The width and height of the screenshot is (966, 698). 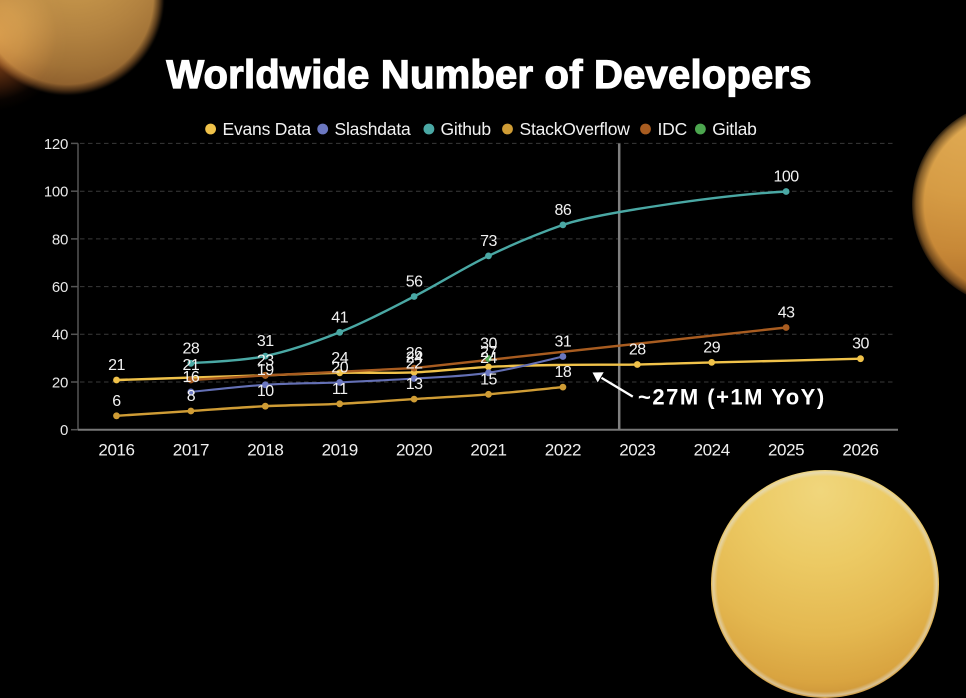 What do you see at coordinates (732, 397) in the screenshot?
I see `svg-text: ~27M (+1M YoY)` at bounding box center [732, 397].